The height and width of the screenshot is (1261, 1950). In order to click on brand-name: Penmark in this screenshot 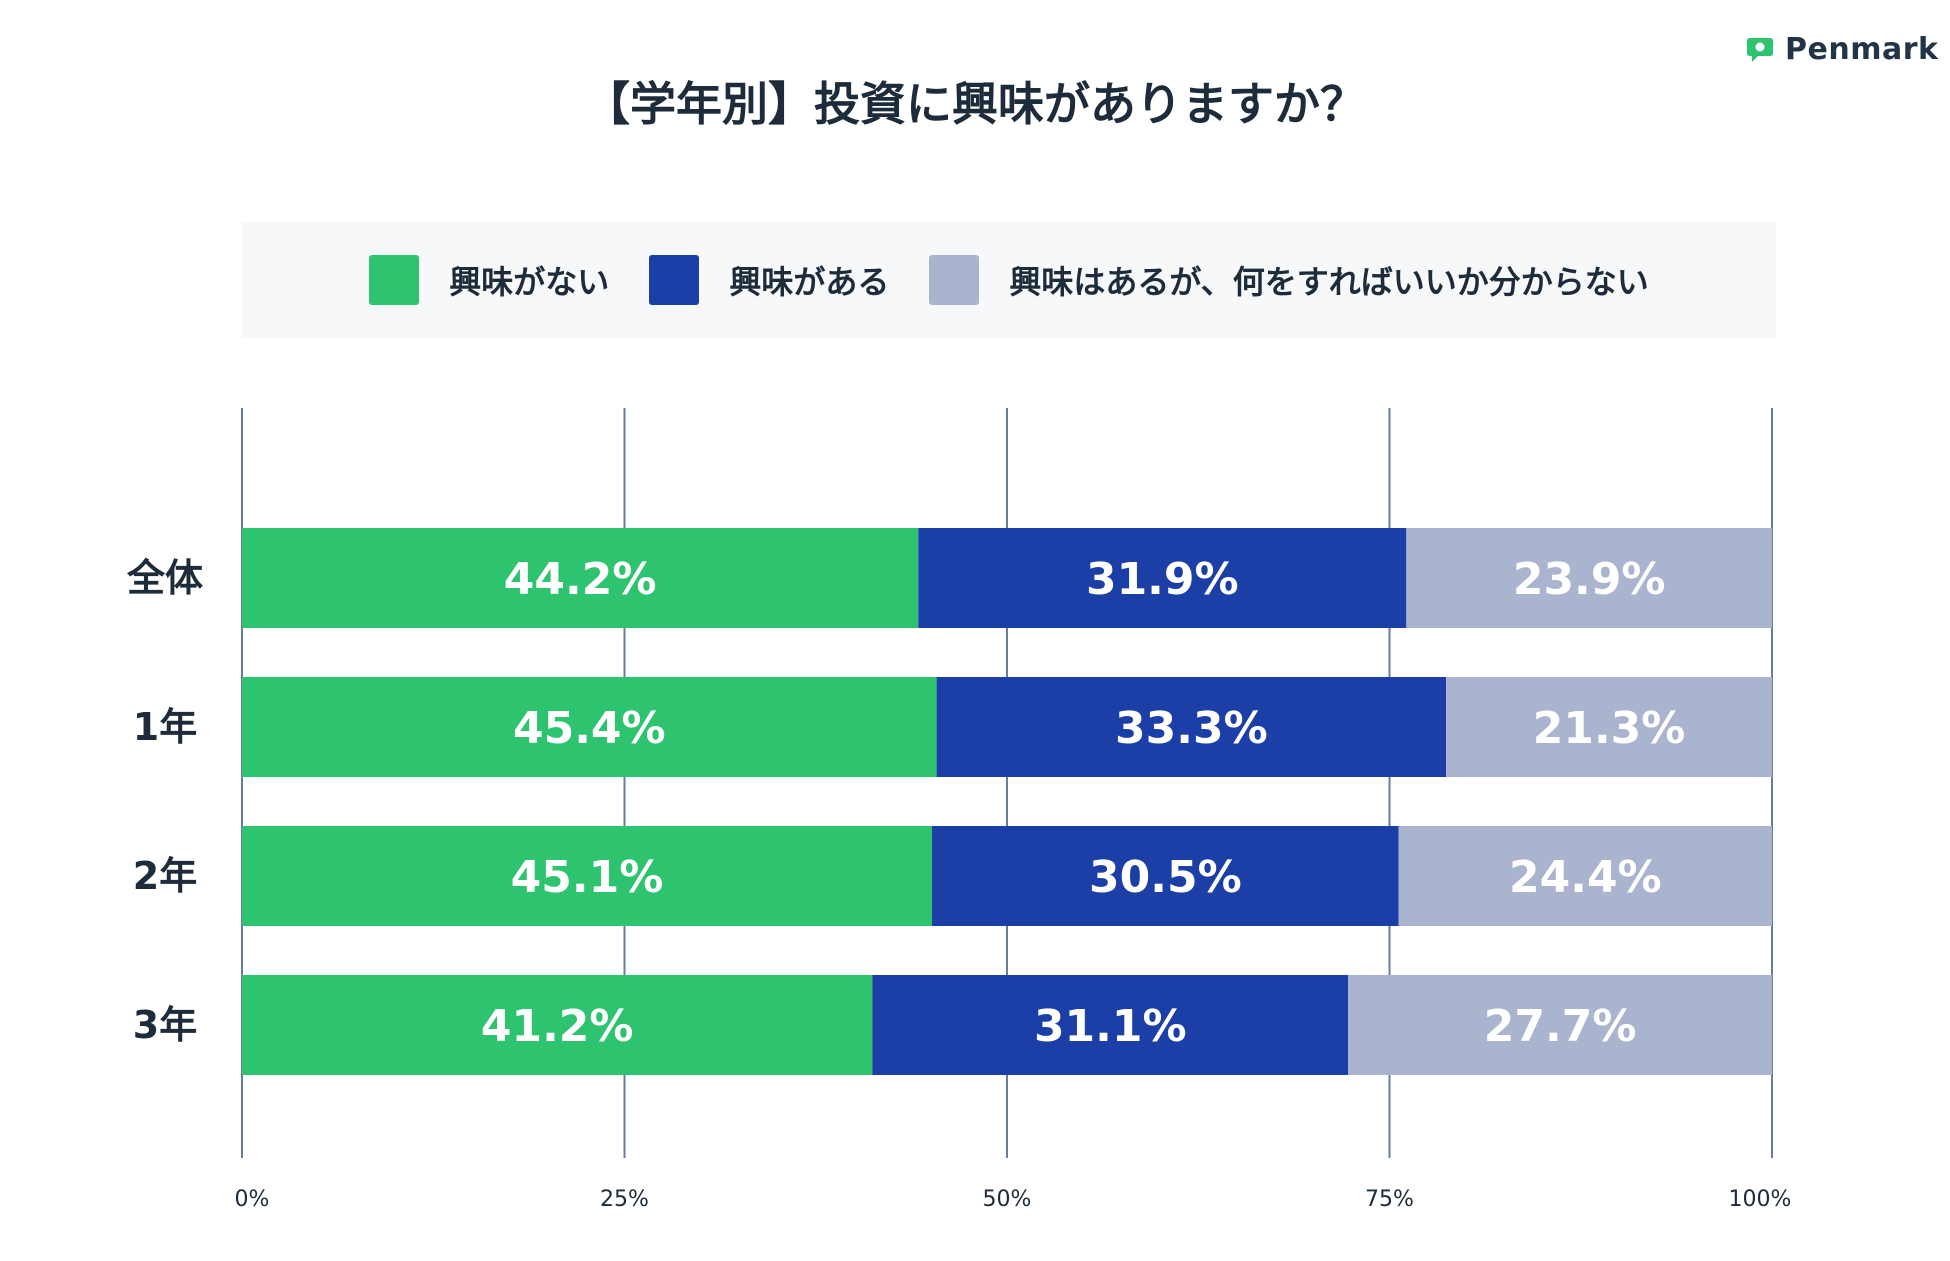, I will do `click(1862, 49)`.